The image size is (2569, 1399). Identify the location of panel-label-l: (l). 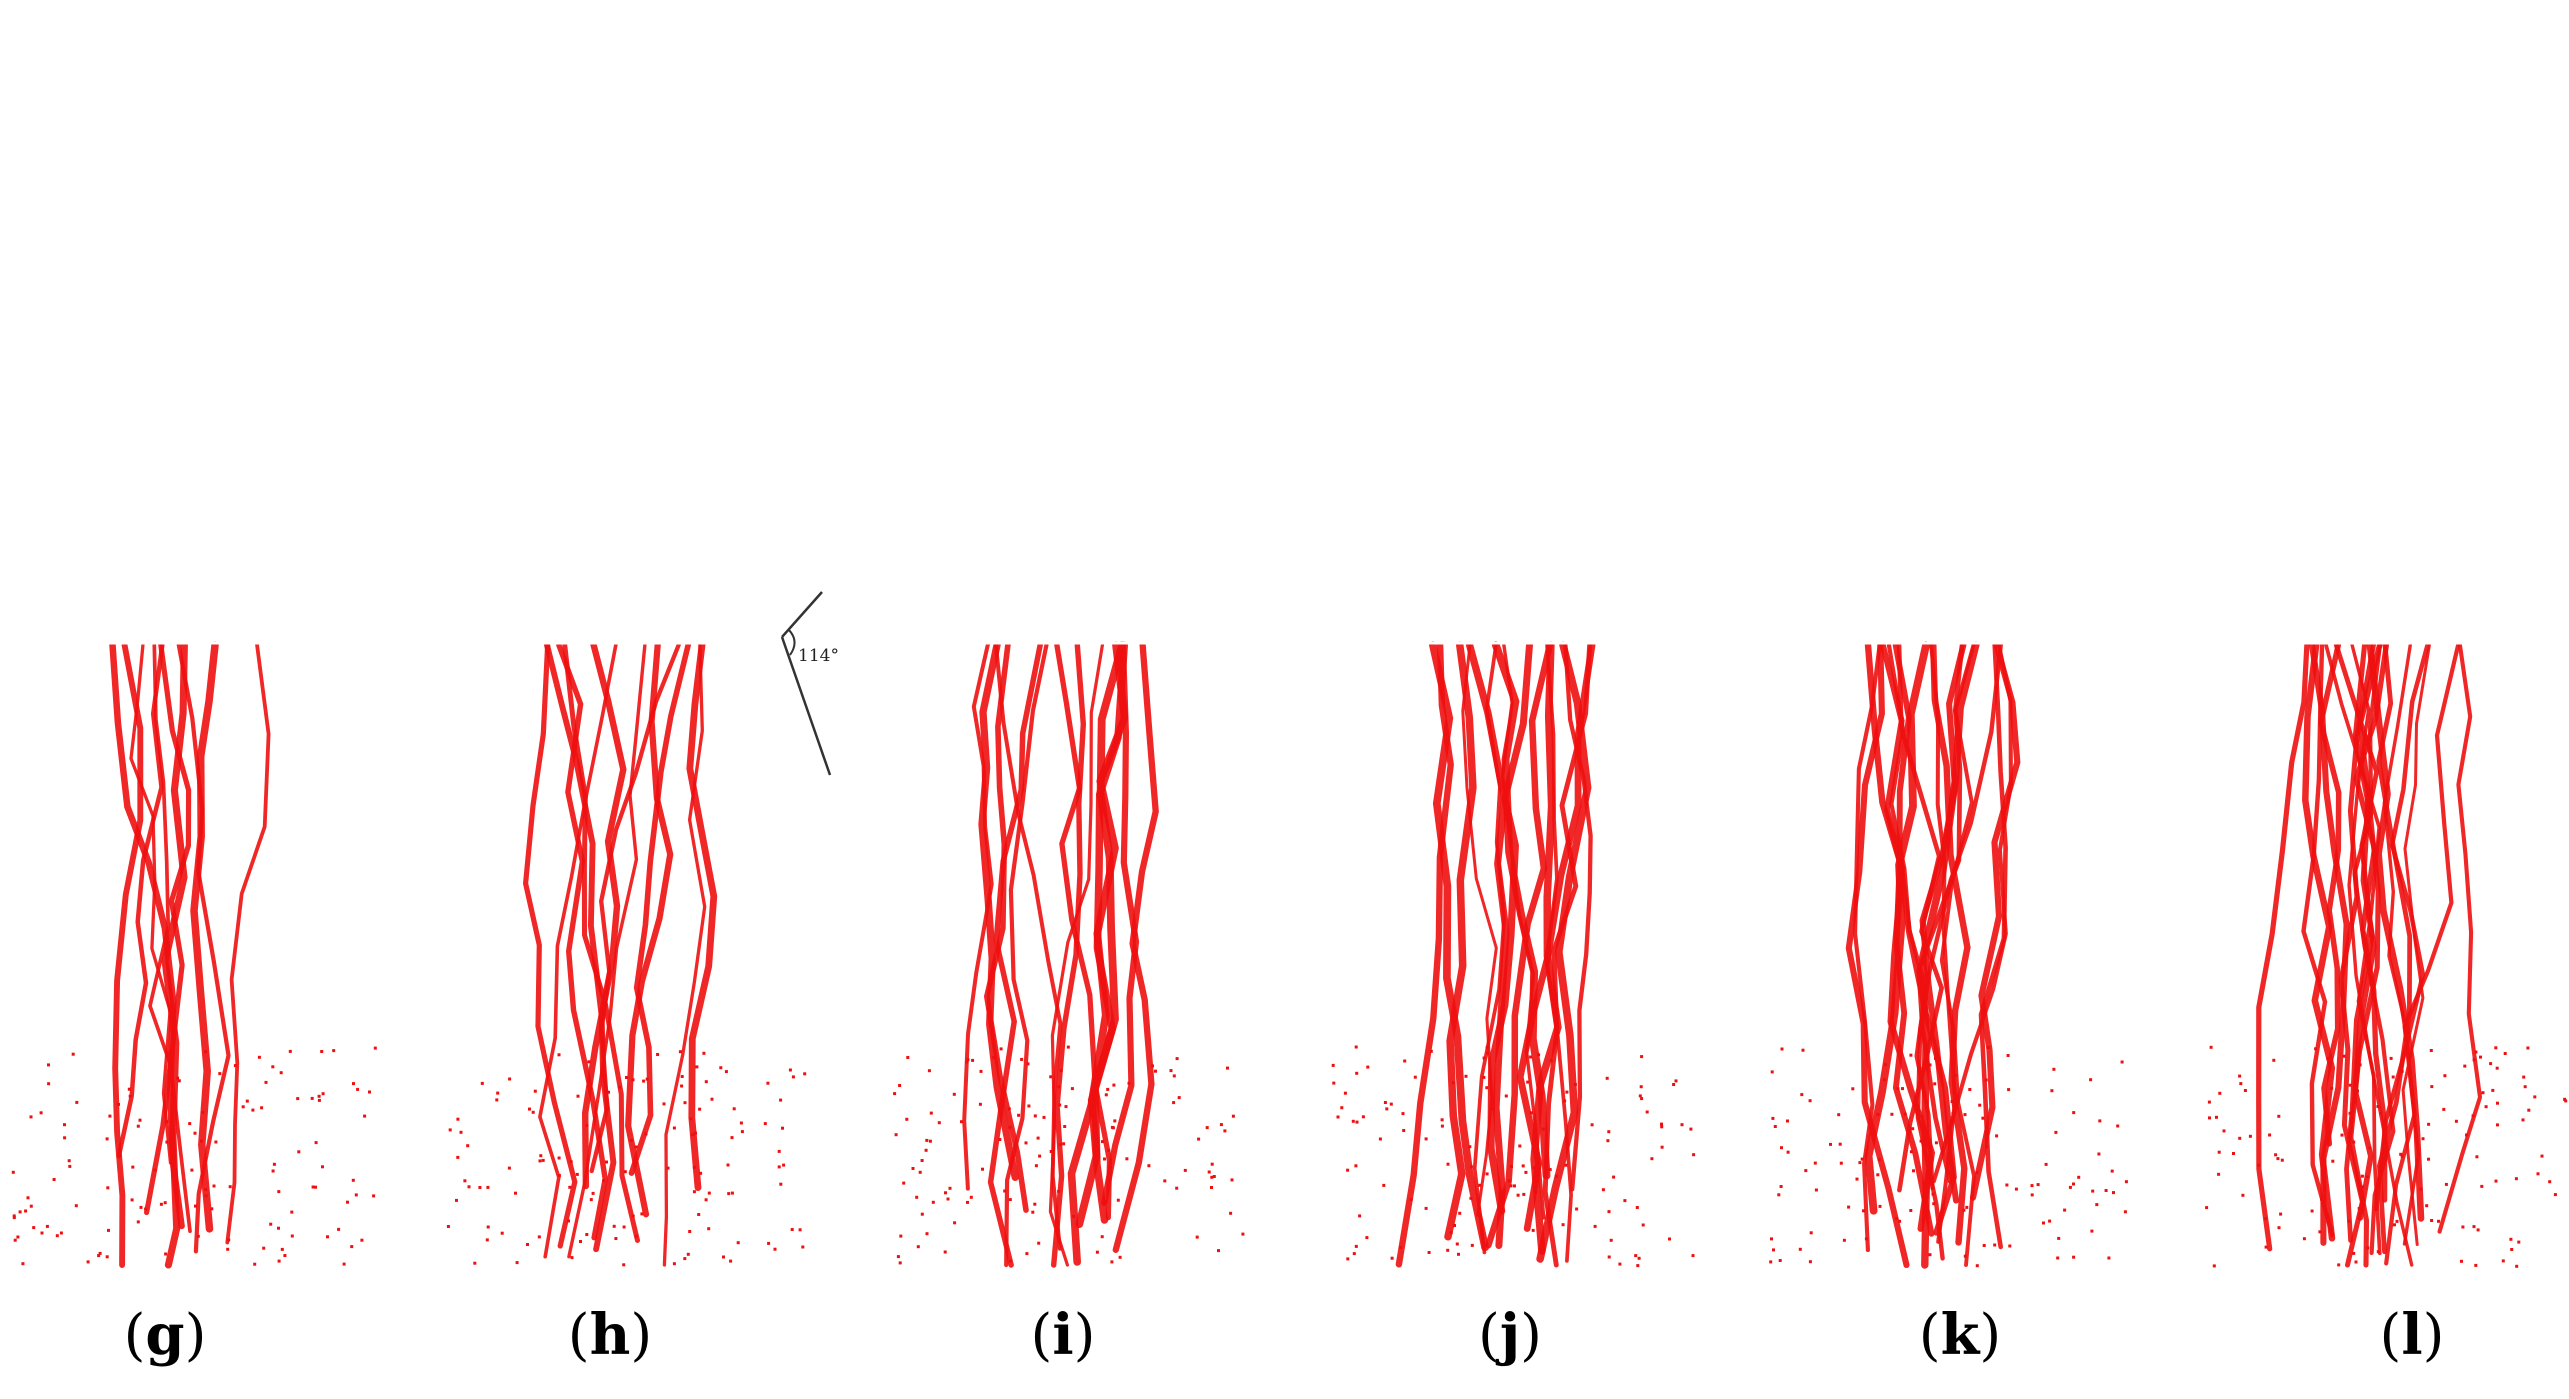
(2412, 1335).